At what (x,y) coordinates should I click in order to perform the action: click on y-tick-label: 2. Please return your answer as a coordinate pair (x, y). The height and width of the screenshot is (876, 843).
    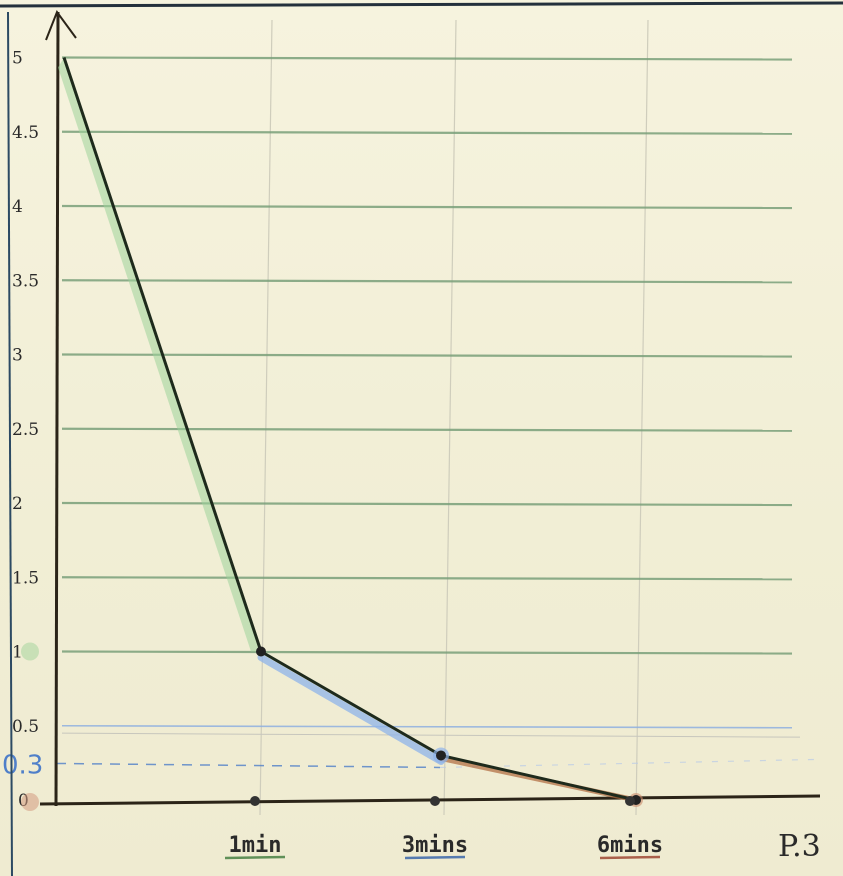
    Looking at the image, I should click on (17, 504).